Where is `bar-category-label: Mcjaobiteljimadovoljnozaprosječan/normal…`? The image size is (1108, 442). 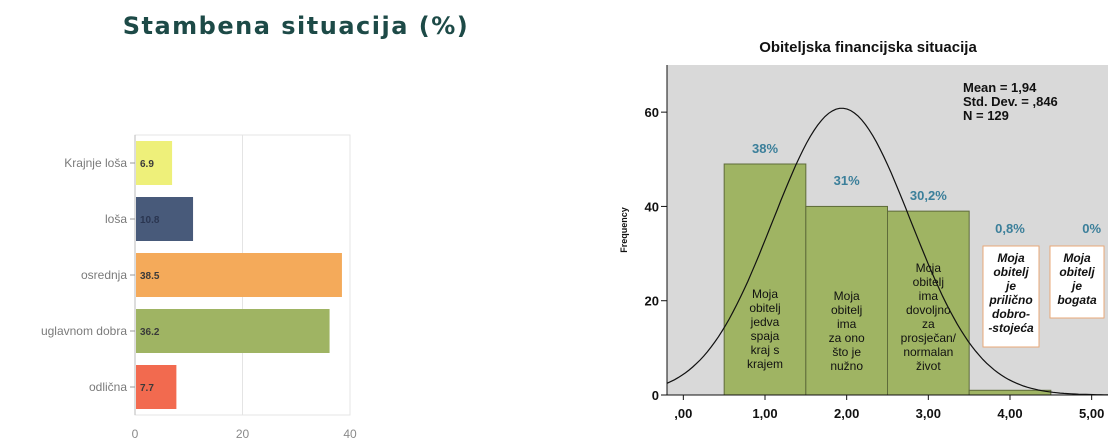 bar-category-label: Mcjaobiteljimadovoljnozaprosječan/normal… is located at coordinates (929, 317).